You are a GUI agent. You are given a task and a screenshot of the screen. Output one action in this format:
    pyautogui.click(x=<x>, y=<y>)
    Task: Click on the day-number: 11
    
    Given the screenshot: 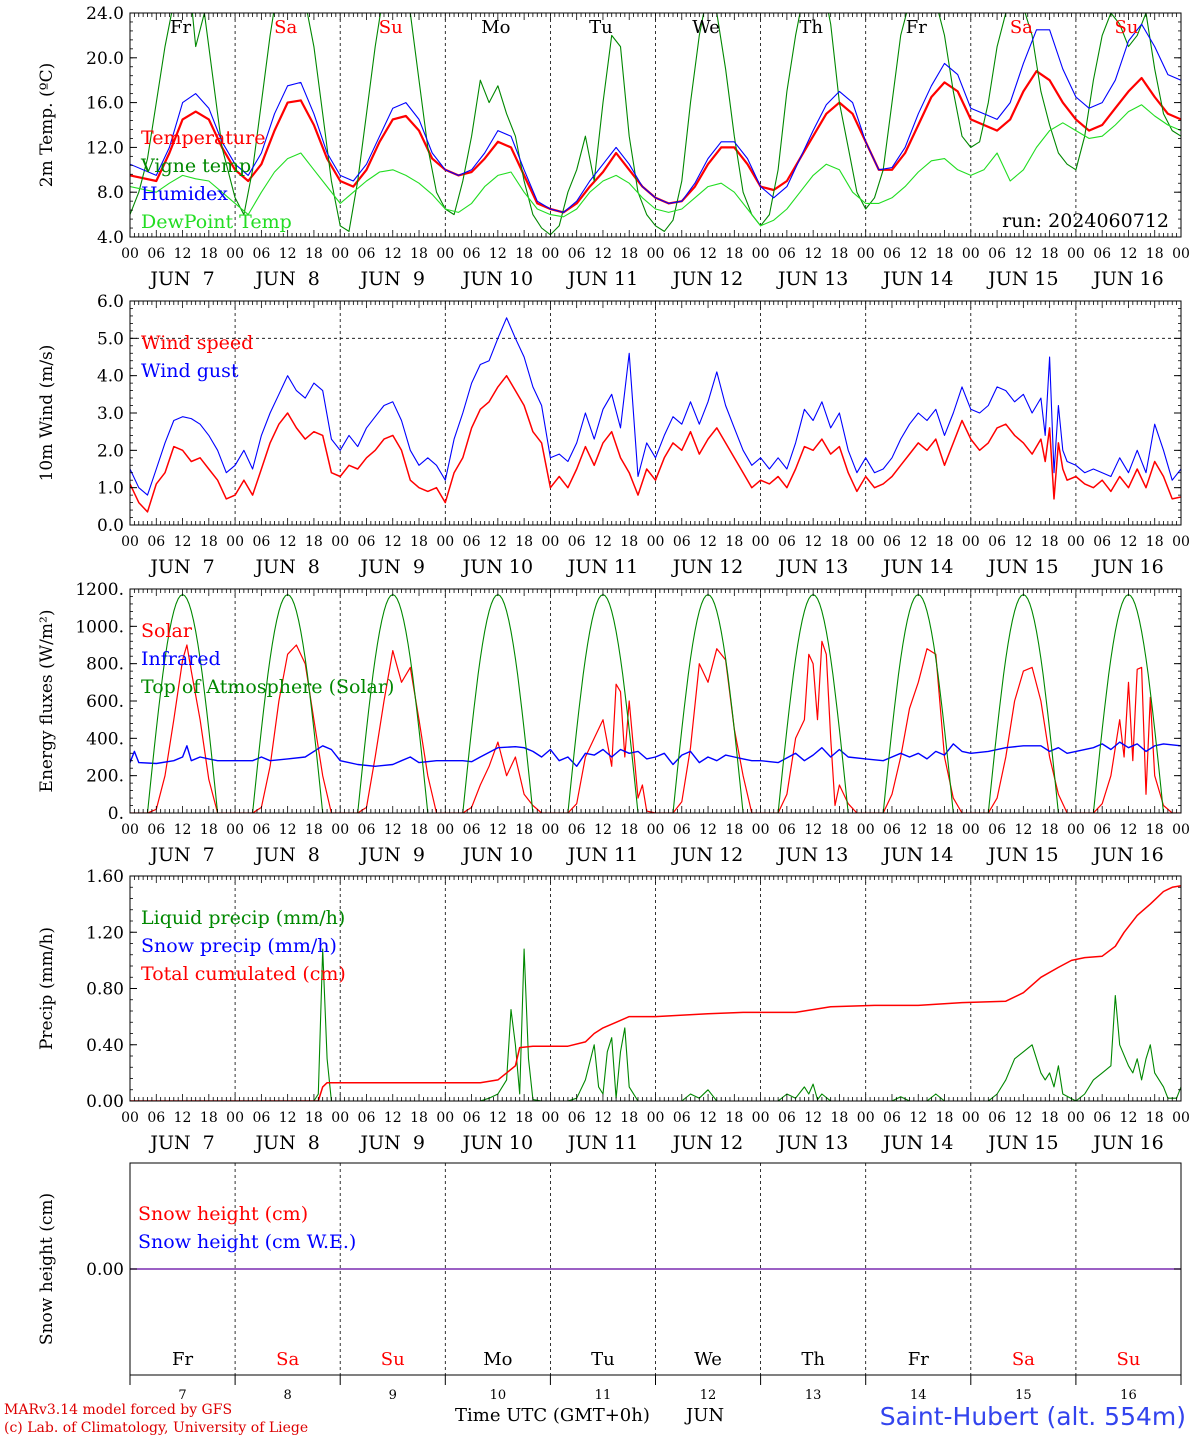 What is the action you would take?
    pyautogui.click(x=603, y=1395)
    